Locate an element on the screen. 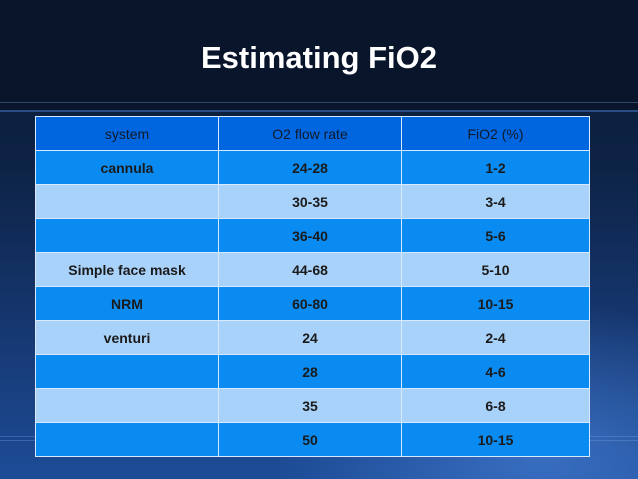 The height and width of the screenshot is (479, 638). table-row: 28 4-6 is located at coordinates (312, 371).